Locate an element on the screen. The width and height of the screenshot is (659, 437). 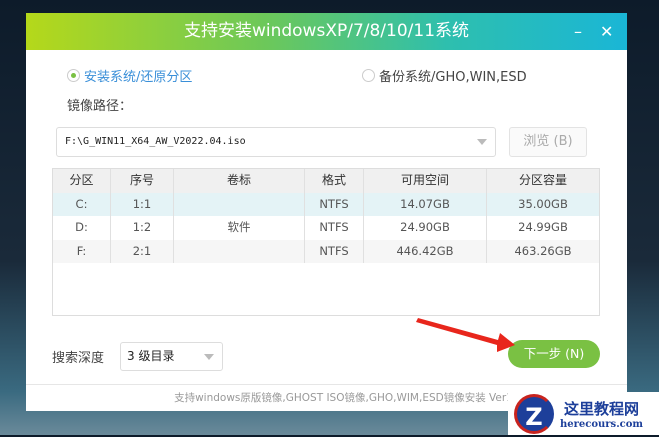
cell: 24.99GB is located at coordinates (543, 227).